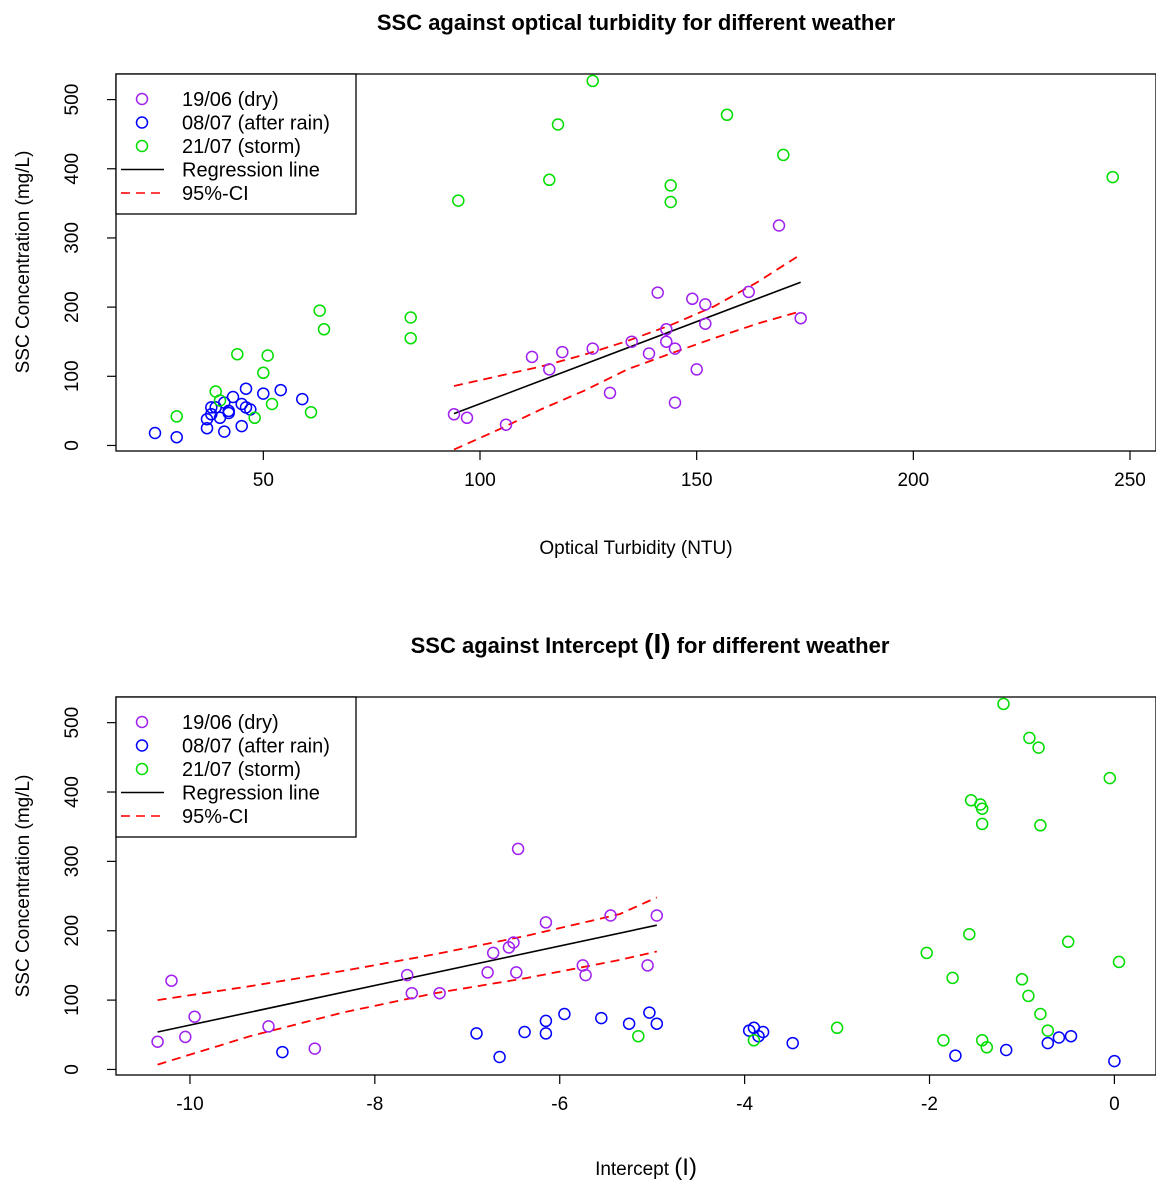 The width and height of the screenshot is (1156, 1182). I want to click on x-tick-label: 0, so click(1114, 1104).